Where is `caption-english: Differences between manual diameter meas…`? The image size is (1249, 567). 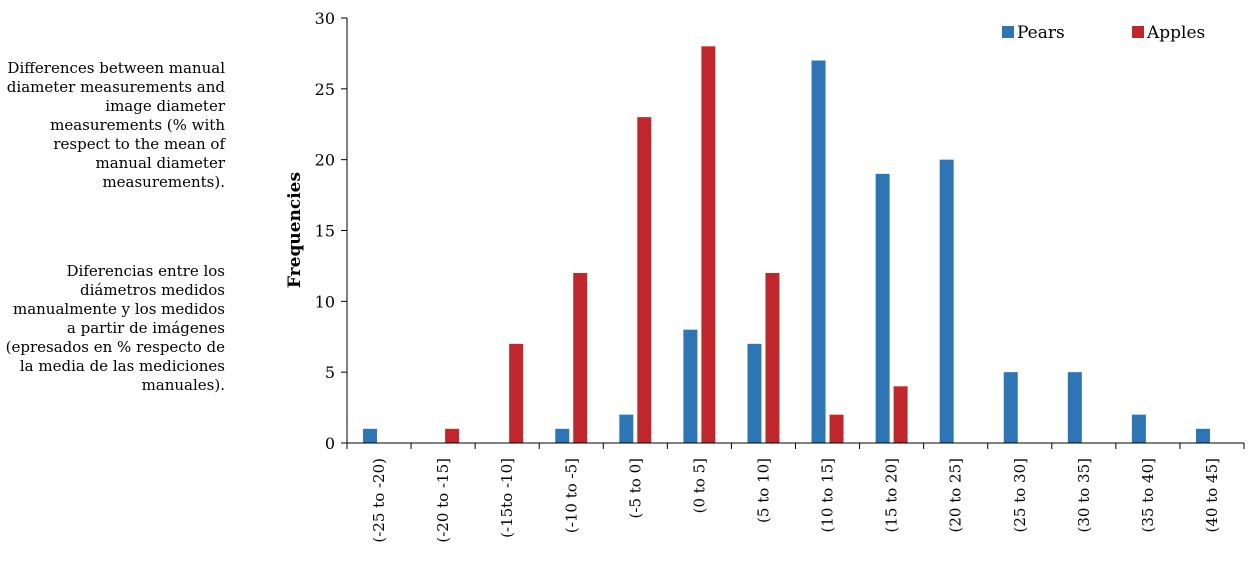
caption-english: Differences between manual diameter meas… is located at coordinates (115, 125).